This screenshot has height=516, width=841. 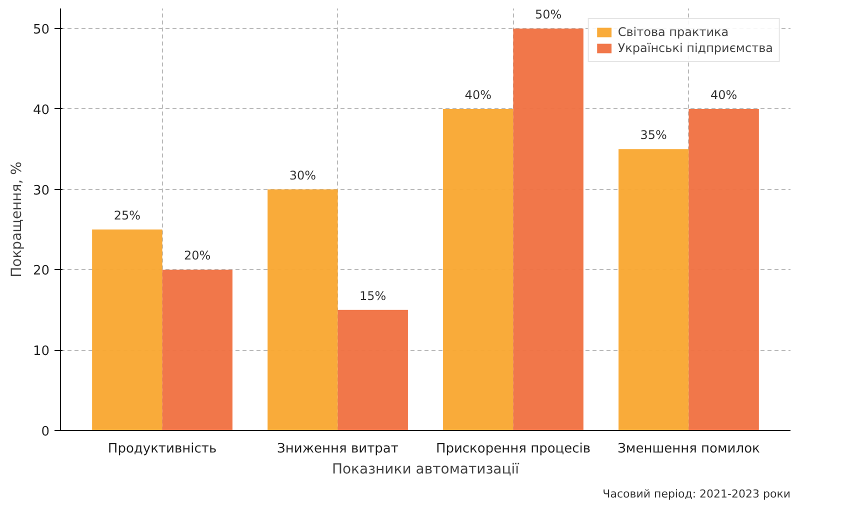 What do you see at coordinates (696, 494) in the screenshot?
I see `text: Часовий період: 2021-2023 роки` at bounding box center [696, 494].